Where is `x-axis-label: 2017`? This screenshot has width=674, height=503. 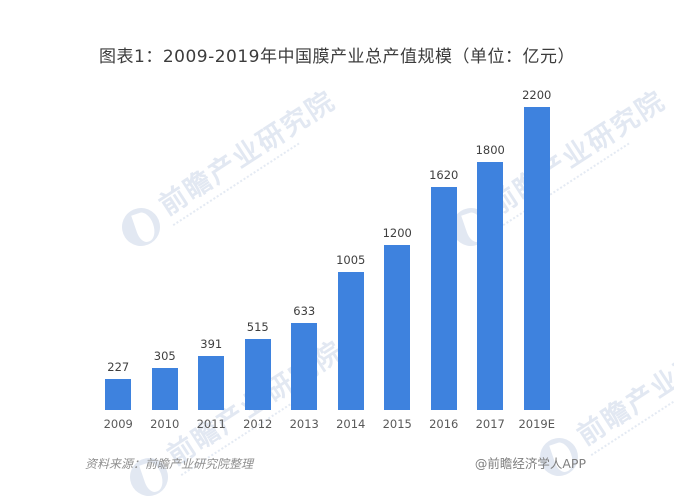
x-axis-label: 2017 is located at coordinates (490, 424).